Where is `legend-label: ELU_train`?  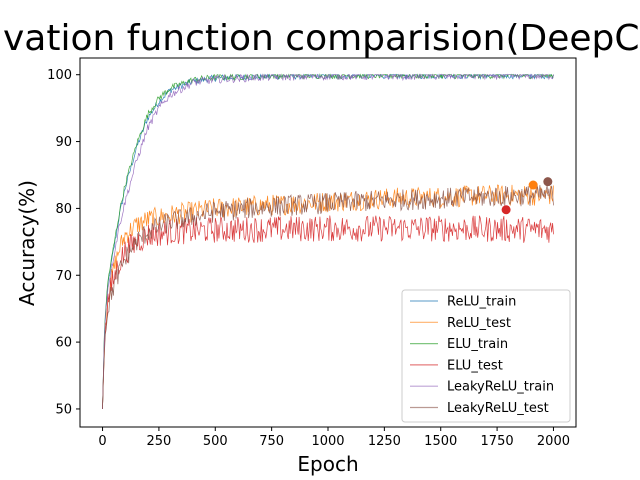
legend-label: ELU_train is located at coordinates (477, 344).